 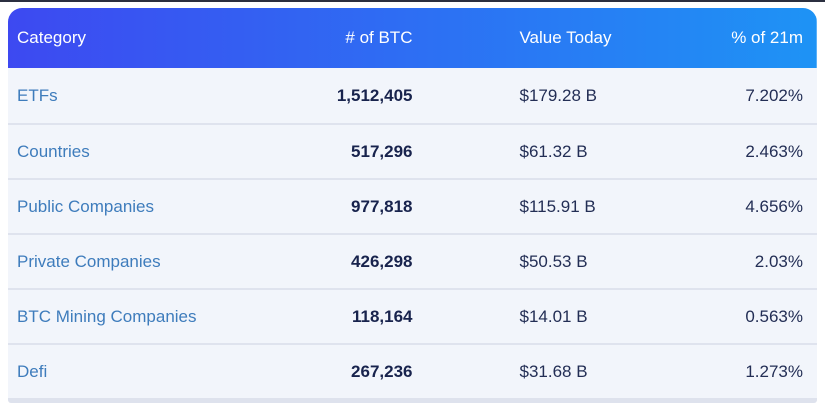 I want to click on value-today-cell: $50.53 B, so click(x=538, y=260).